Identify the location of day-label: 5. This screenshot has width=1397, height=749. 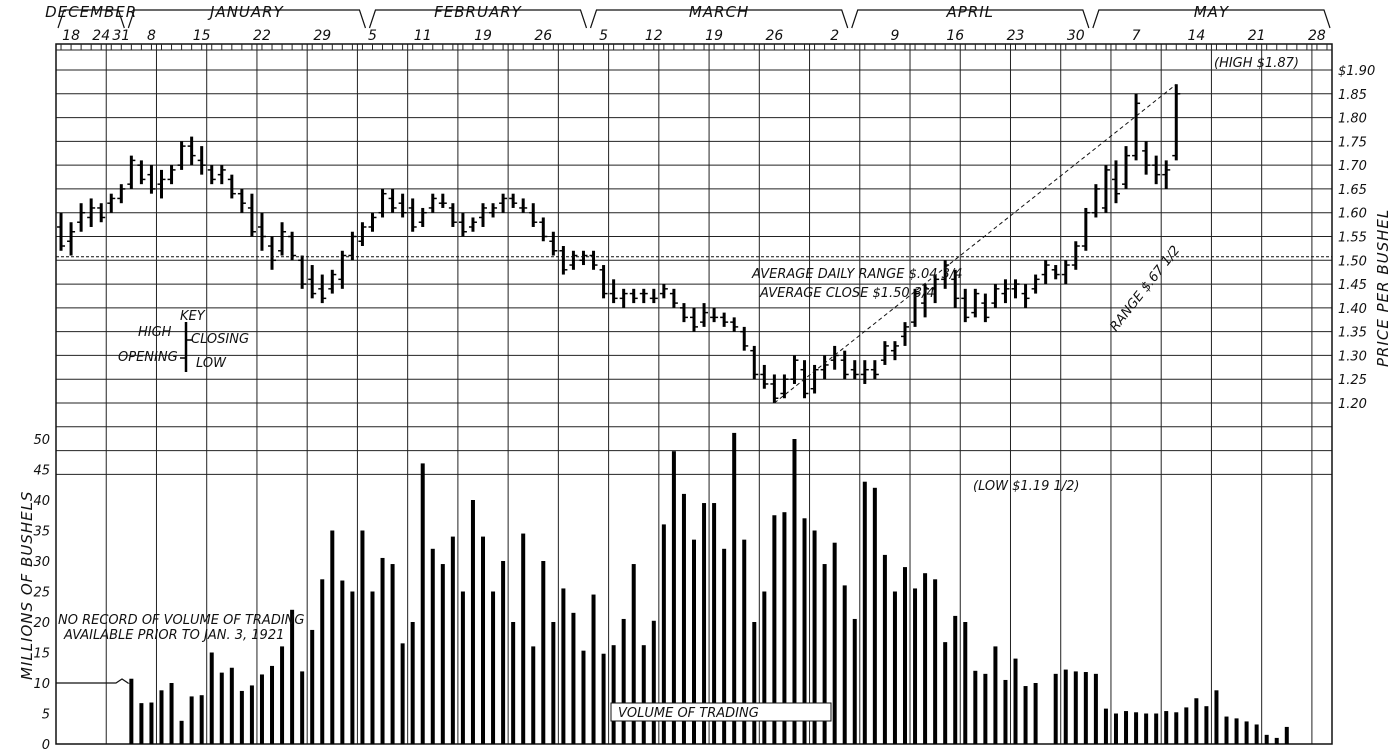
(372, 36).